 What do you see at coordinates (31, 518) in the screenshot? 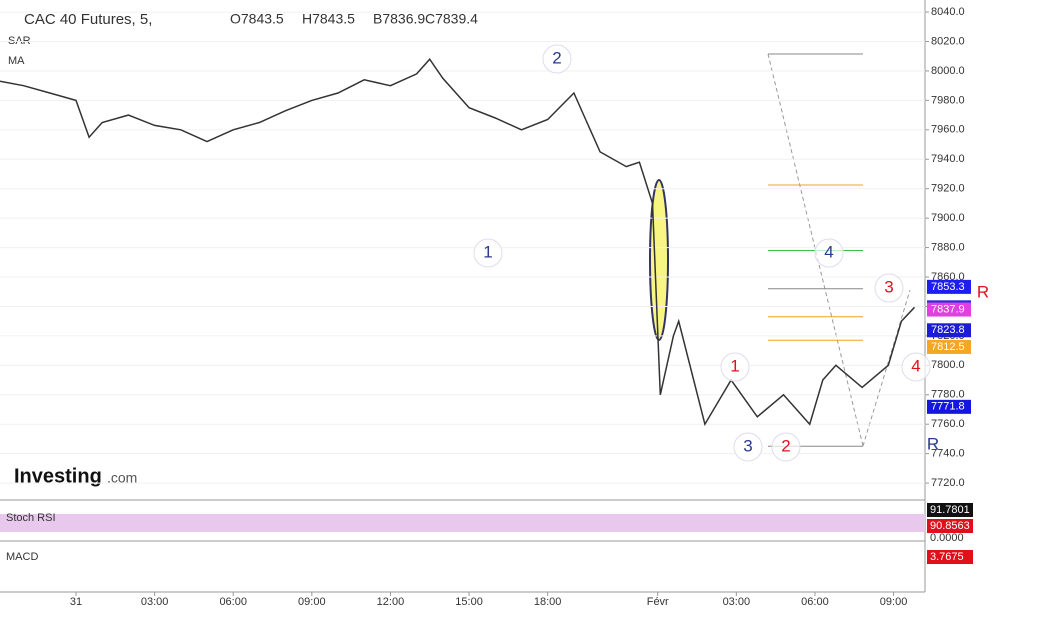
I see `stoch-name: Stoch RSI` at bounding box center [31, 518].